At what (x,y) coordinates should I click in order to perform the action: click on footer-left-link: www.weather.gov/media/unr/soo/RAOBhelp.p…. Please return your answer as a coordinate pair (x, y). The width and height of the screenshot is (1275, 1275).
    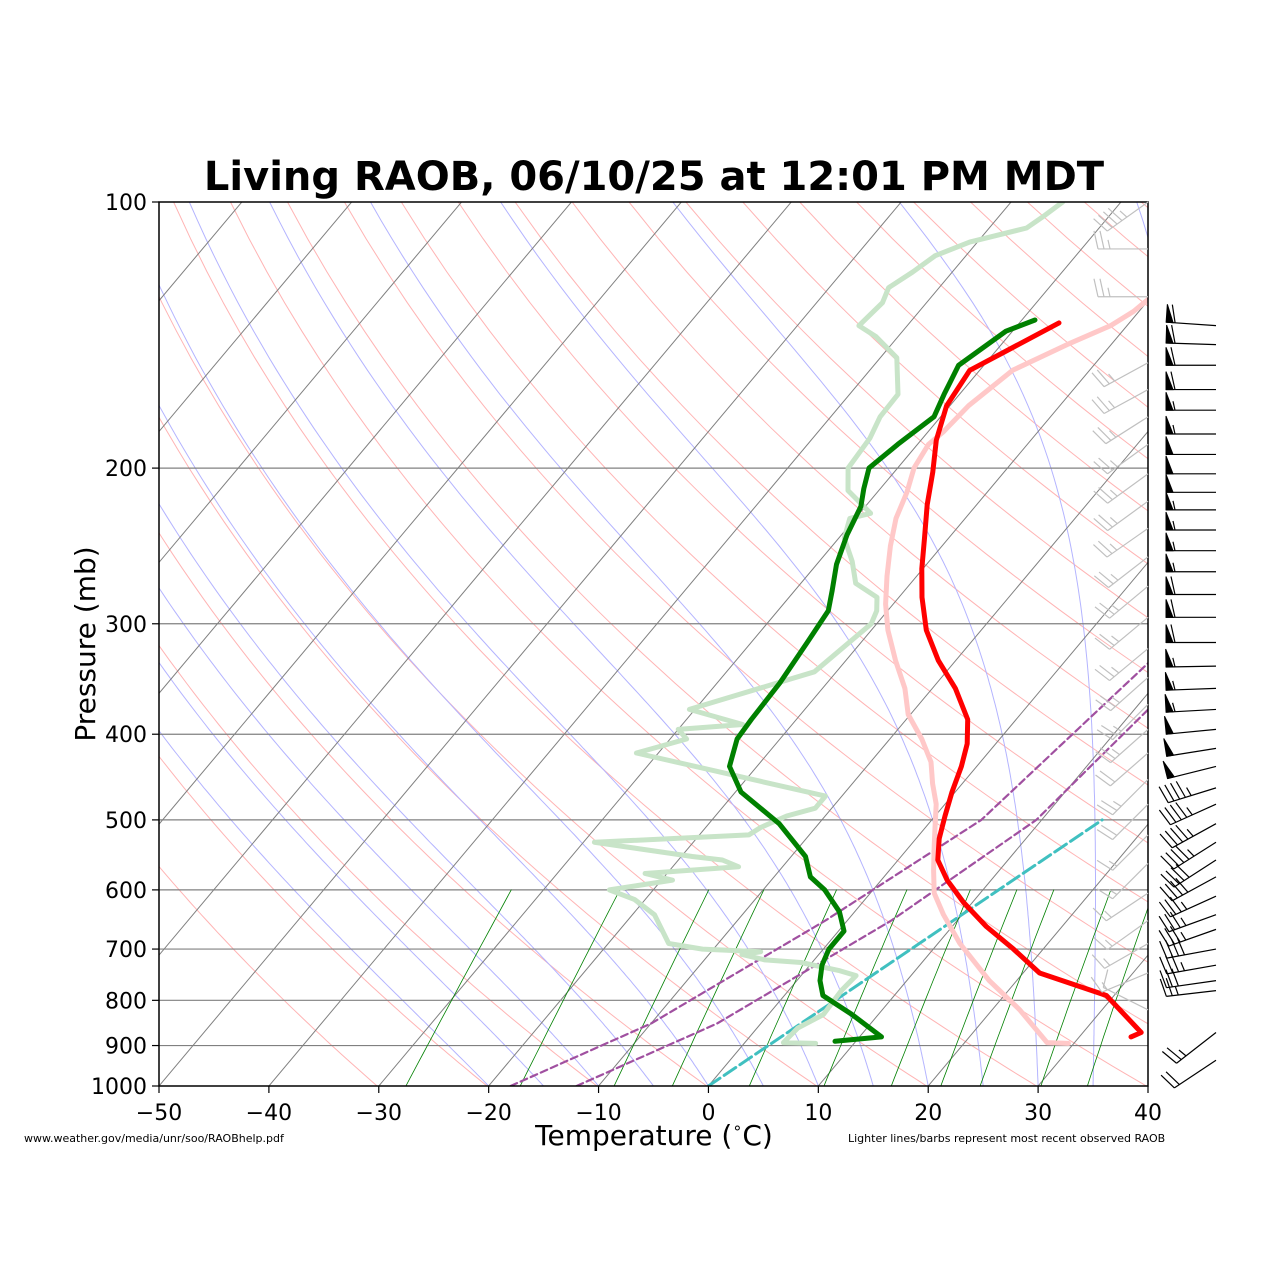
    Looking at the image, I should click on (154, 1138).